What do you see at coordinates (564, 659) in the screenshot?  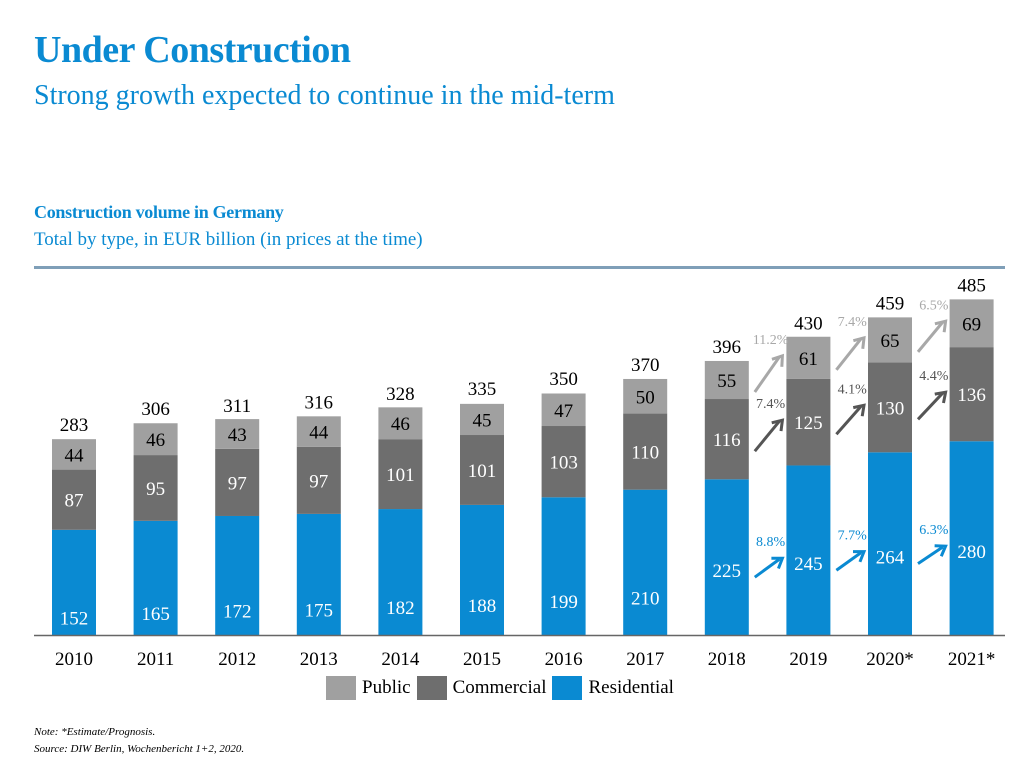 I see `x-tick-2016: 2016` at bounding box center [564, 659].